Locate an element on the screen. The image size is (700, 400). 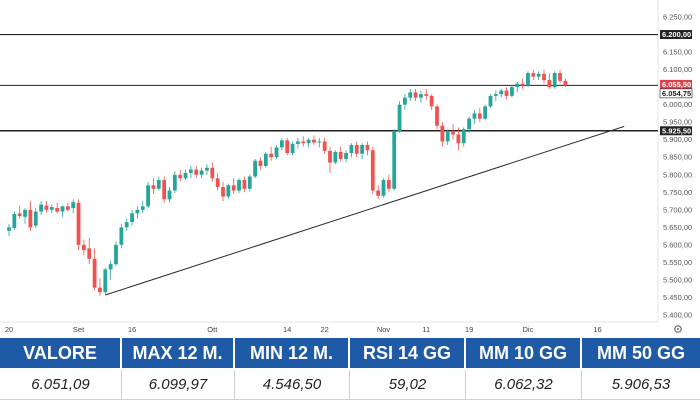
x-tick-label: 22 is located at coordinates (324, 329).